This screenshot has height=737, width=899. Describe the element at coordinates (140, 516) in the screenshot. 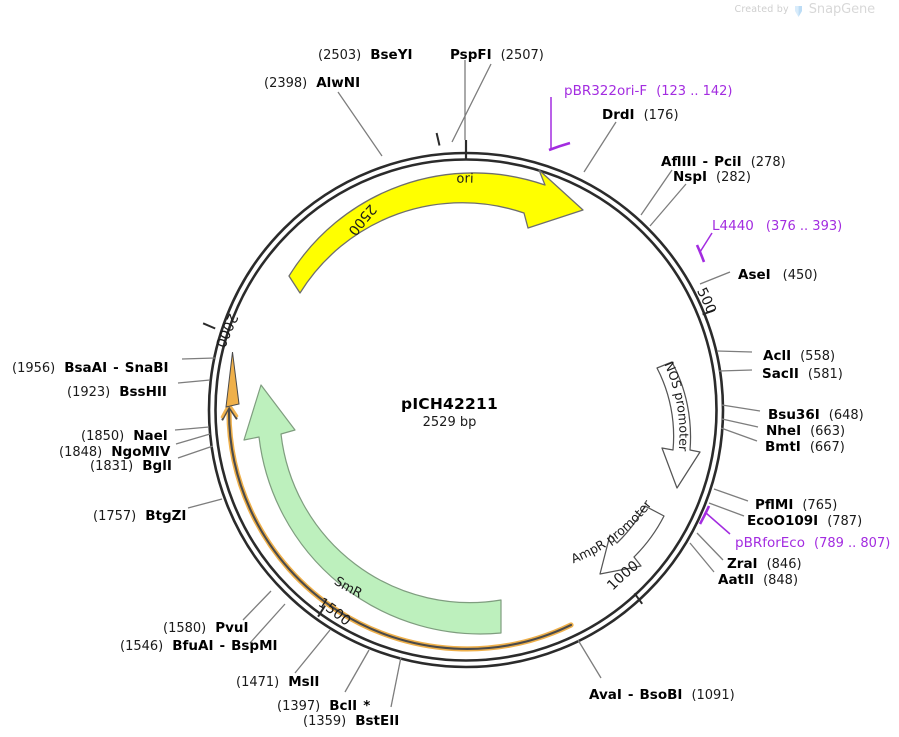

I see `enzyme-label-btgzi: (1757) BtgZI` at that location.